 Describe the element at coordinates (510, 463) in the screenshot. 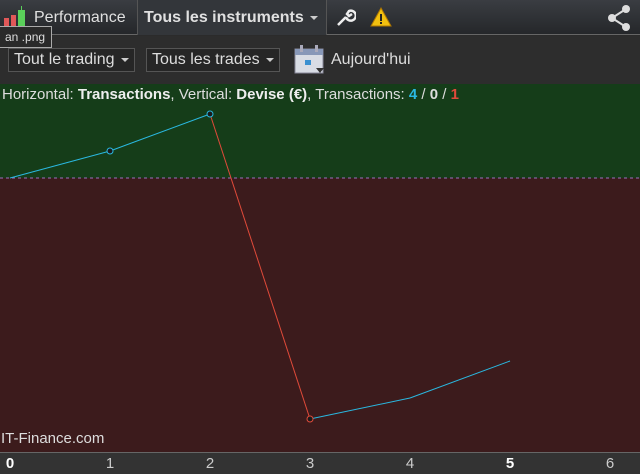

I see `x-tick-label: 5` at that location.